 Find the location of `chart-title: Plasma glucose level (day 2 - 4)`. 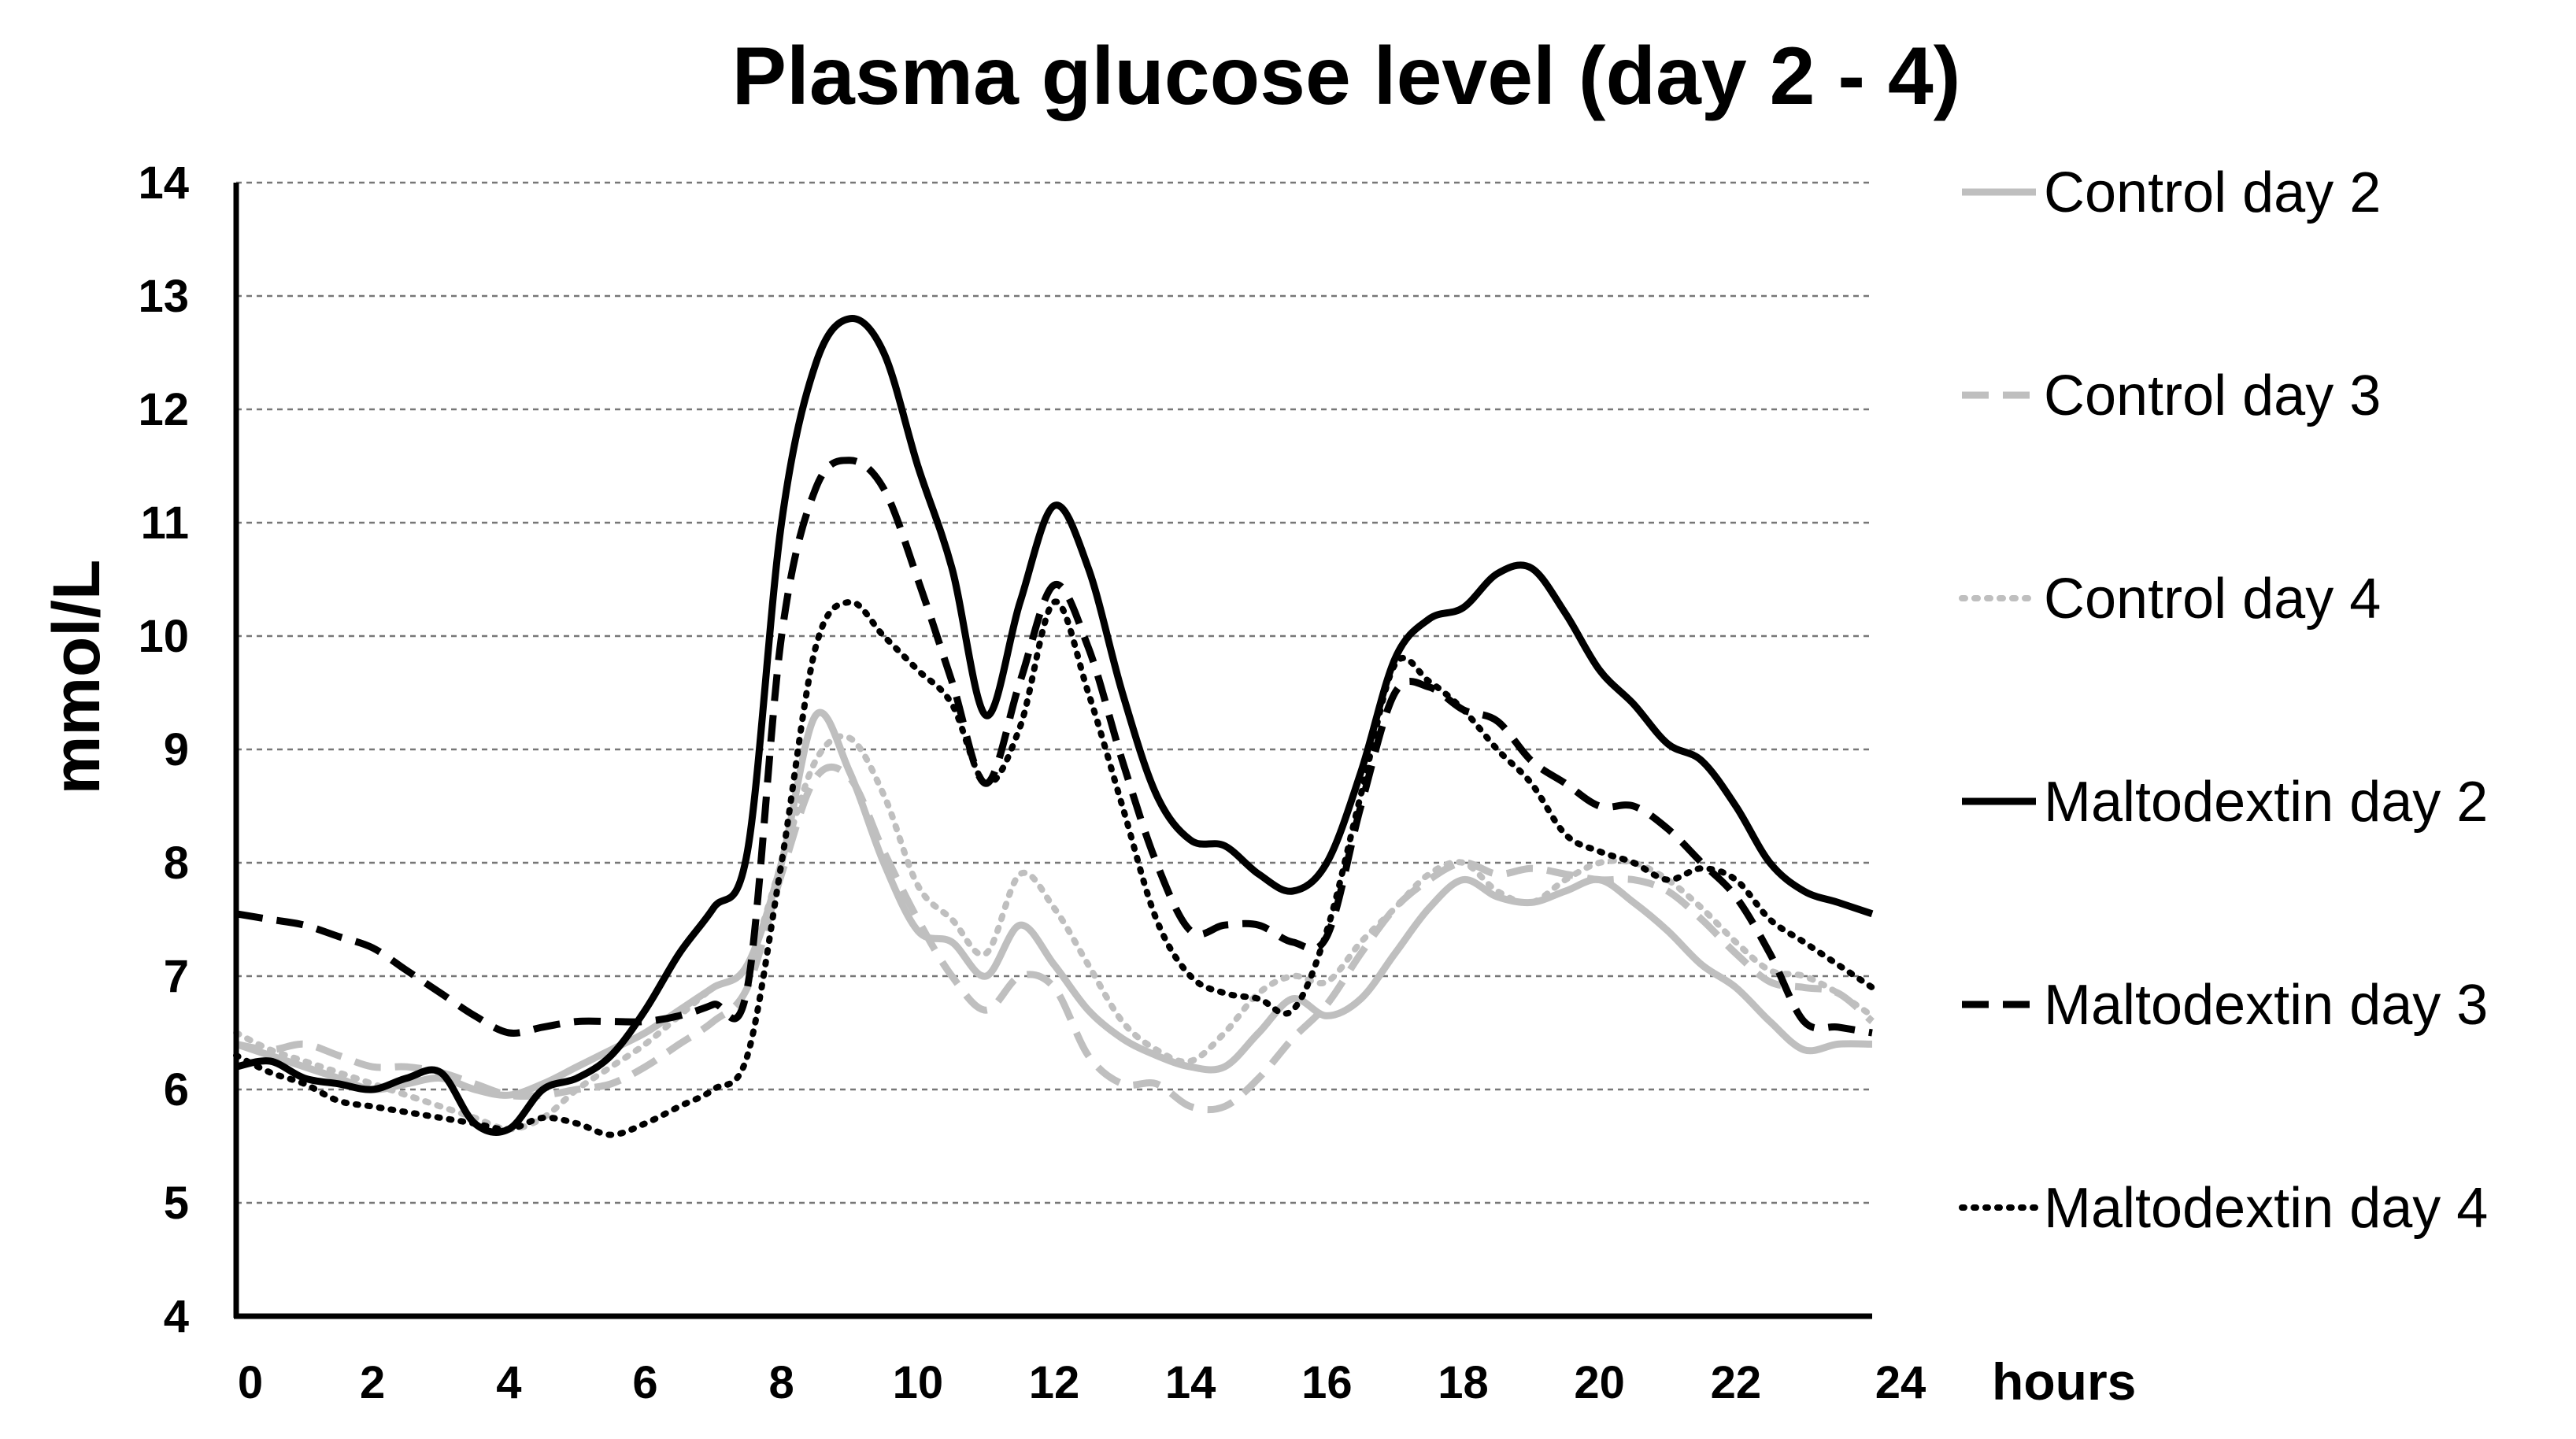

chart-title: Plasma glucose level (day 2 - 4) is located at coordinates (1346, 76).